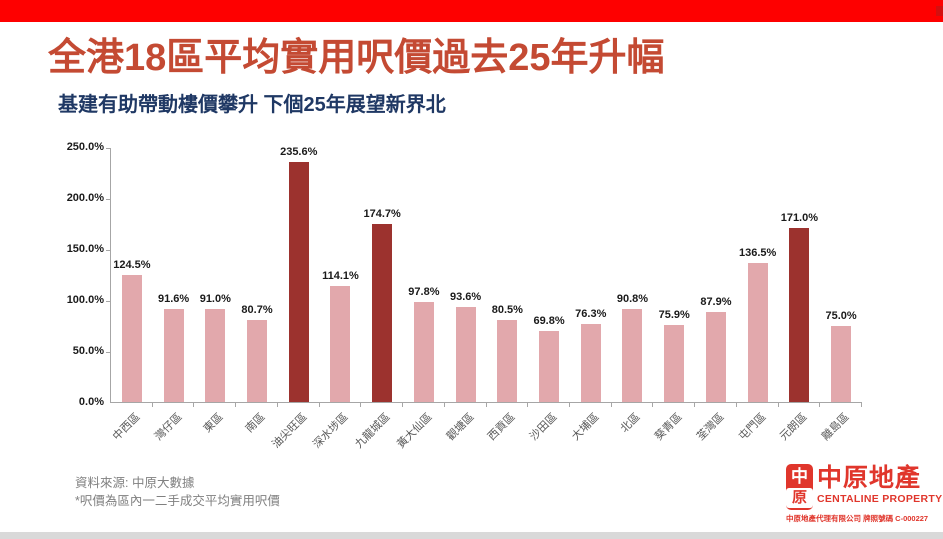 The image size is (943, 539). Describe the element at coordinates (471, 11) in the screenshot. I see `top-red-bar` at that location.